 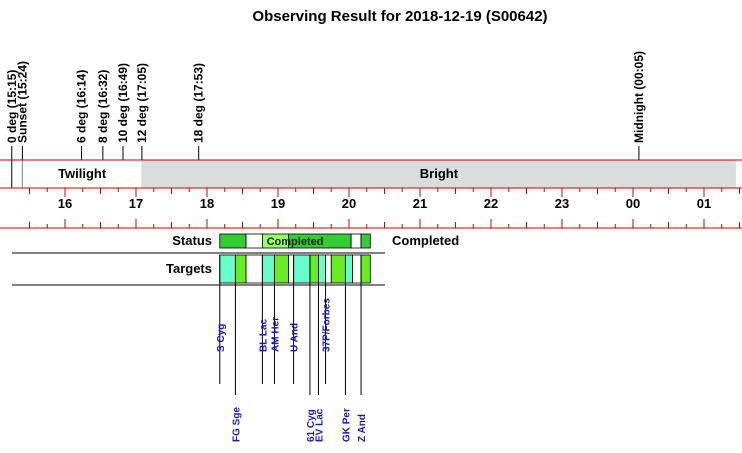 I want to click on time-axis: 16 17 18 19 20 21 22 23 00 01, so click(x=371, y=208).